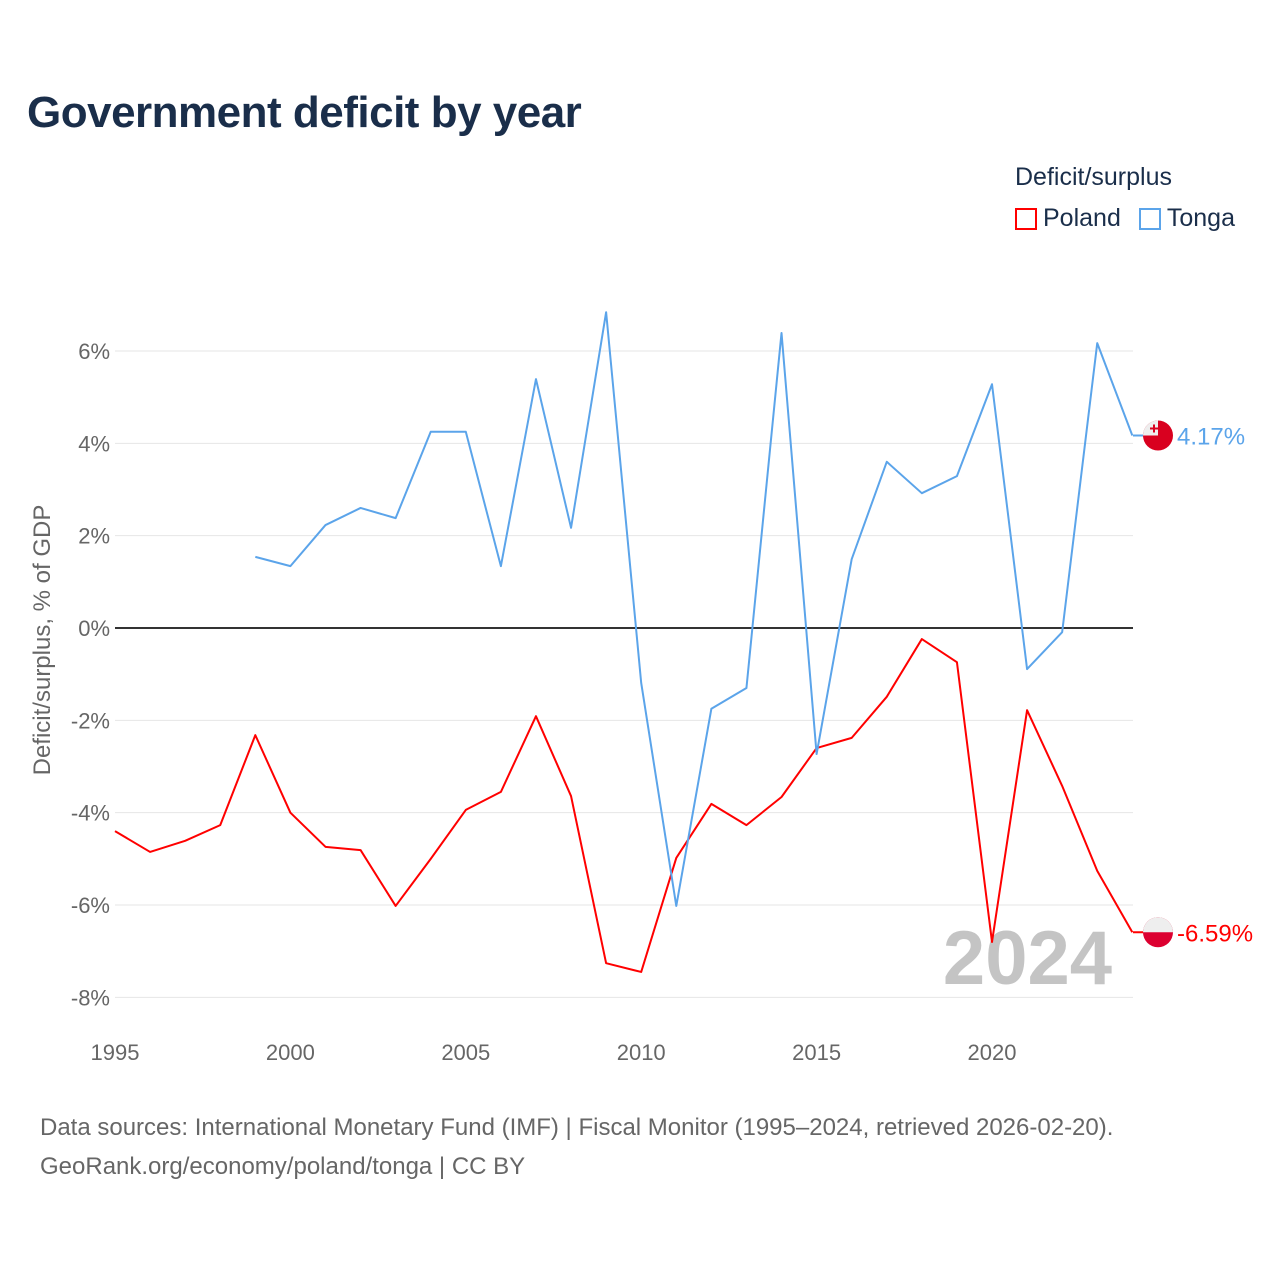  I want to click on tonga-flag-icon-cross, so click(1154, 428).